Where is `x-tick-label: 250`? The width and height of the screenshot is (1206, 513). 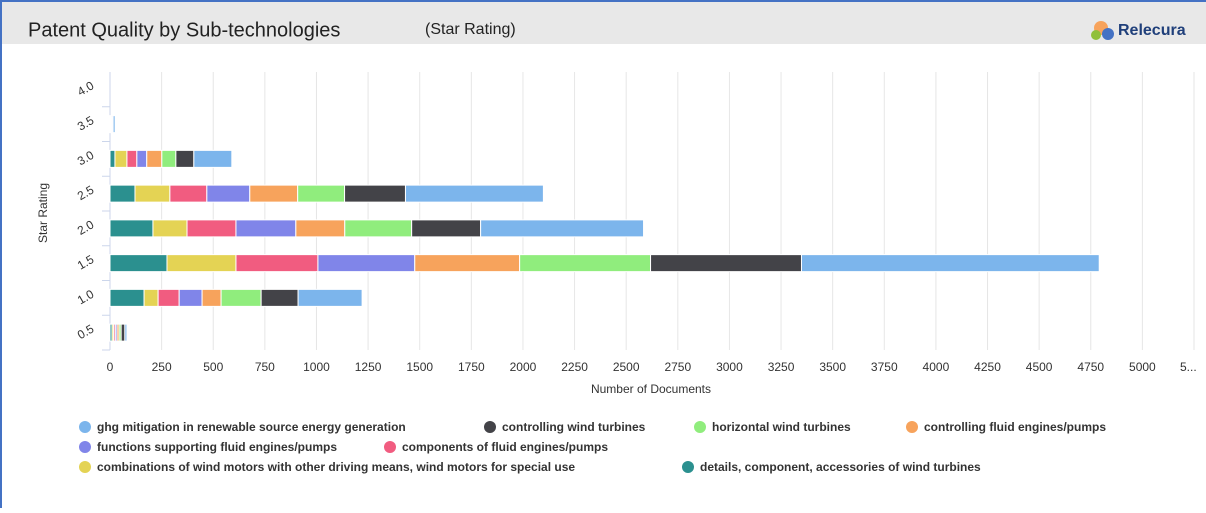
x-tick-label: 250 is located at coordinates (162, 367).